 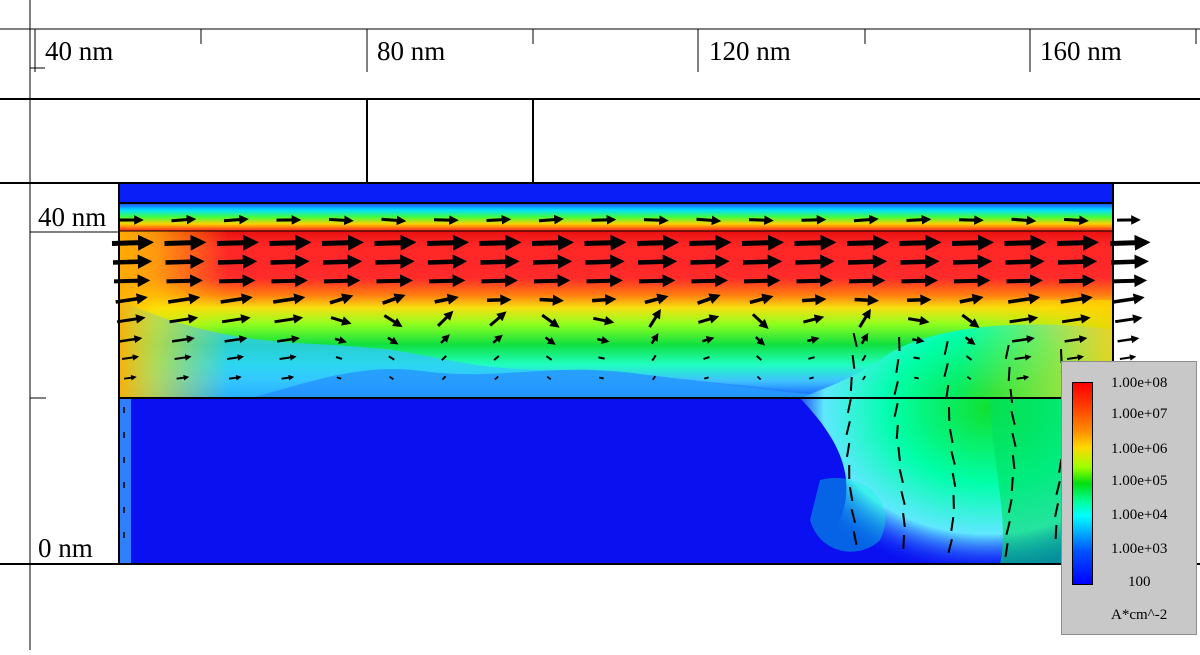 What do you see at coordinates (1139, 414) in the screenshot?
I see `legend-tick-1e7: 1.00e+07` at bounding box center [1139, 414].